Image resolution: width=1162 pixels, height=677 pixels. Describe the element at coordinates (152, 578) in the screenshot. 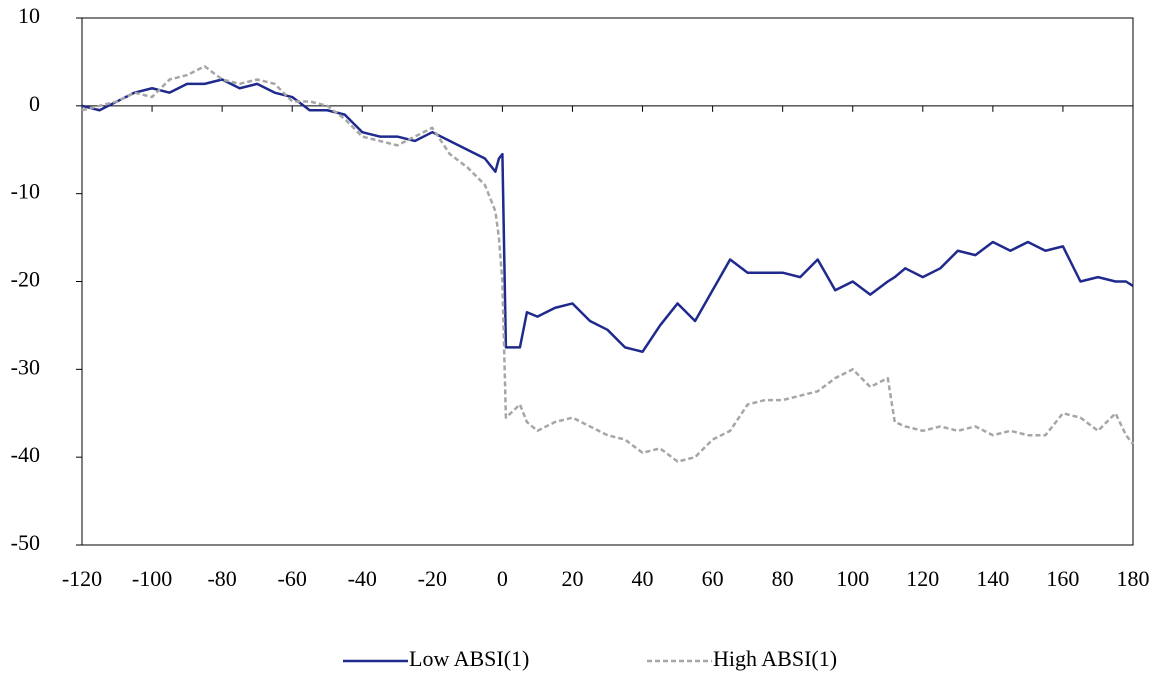

I see `x-tick-label: -100` at that location.